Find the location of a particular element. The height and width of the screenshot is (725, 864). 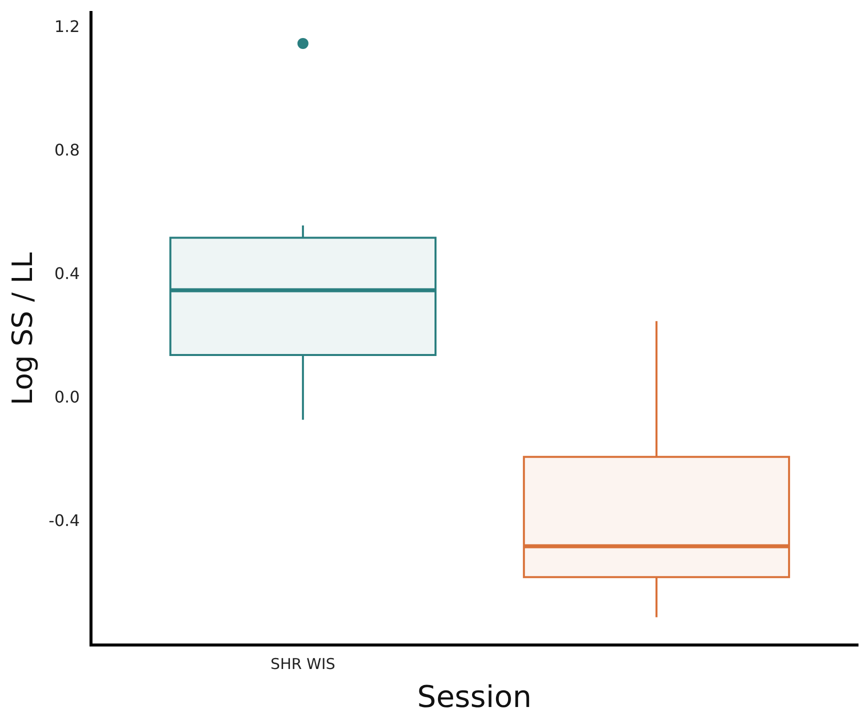

x-axis-title: Session is located at coordinates (474, 697).